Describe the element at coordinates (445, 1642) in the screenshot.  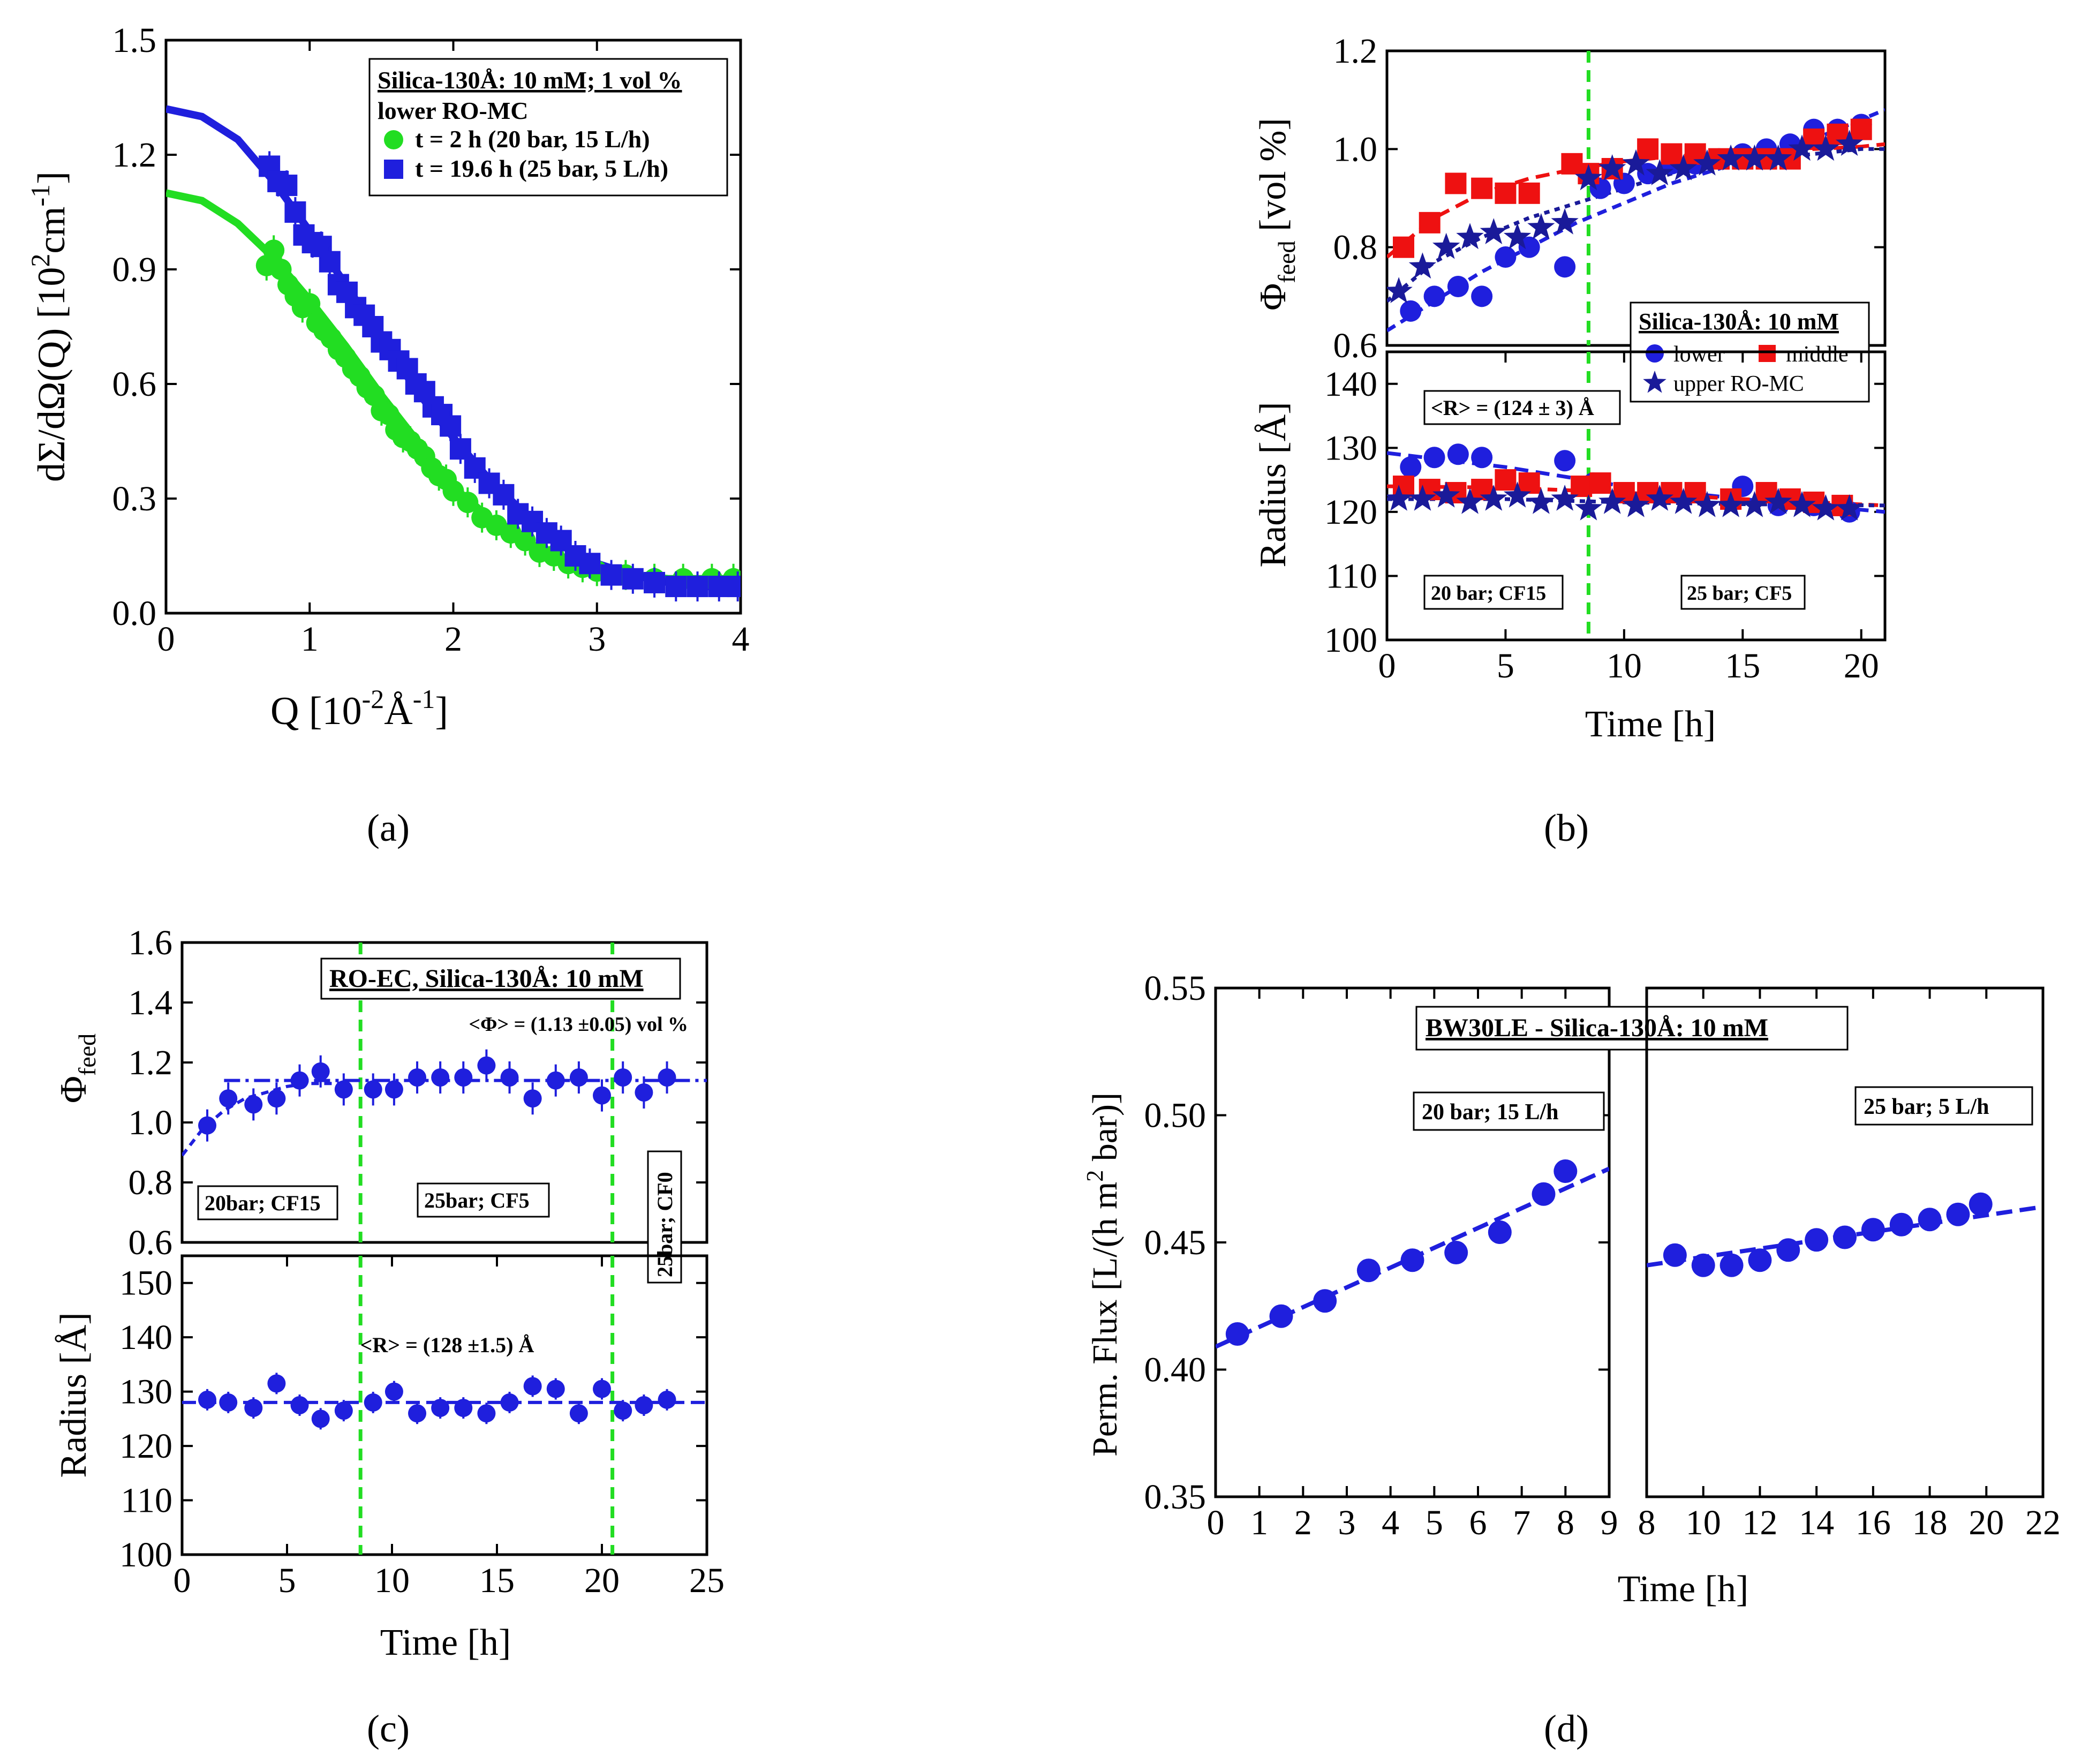
I see `panel-c-xlabel: Time [h]` at that location.